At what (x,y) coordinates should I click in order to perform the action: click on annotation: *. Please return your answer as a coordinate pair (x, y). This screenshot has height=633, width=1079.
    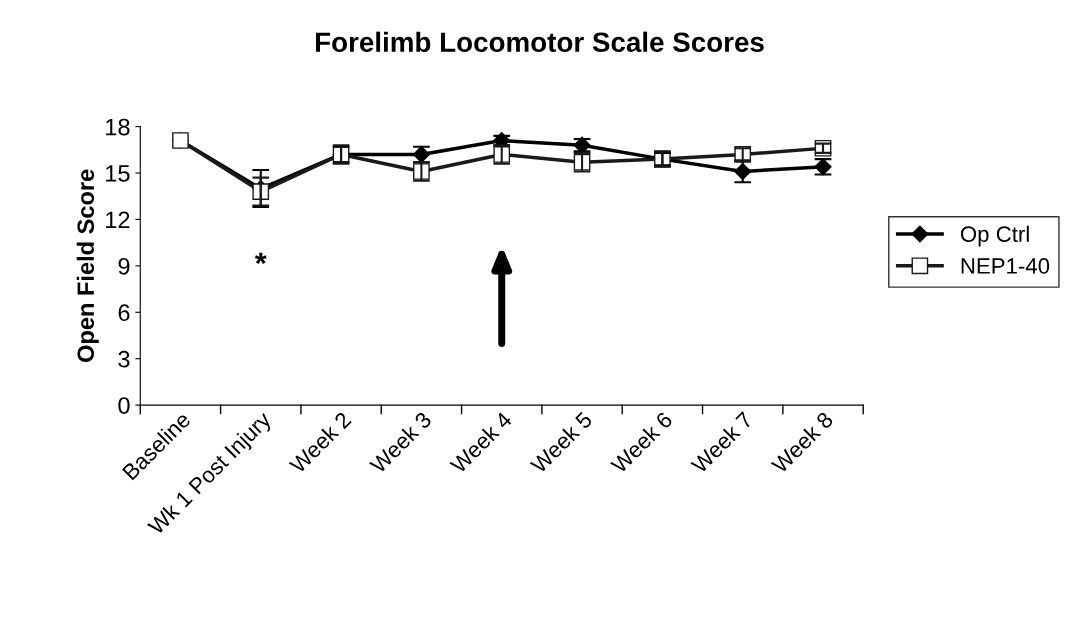
    Looking at the image, I should click on (260, 258).